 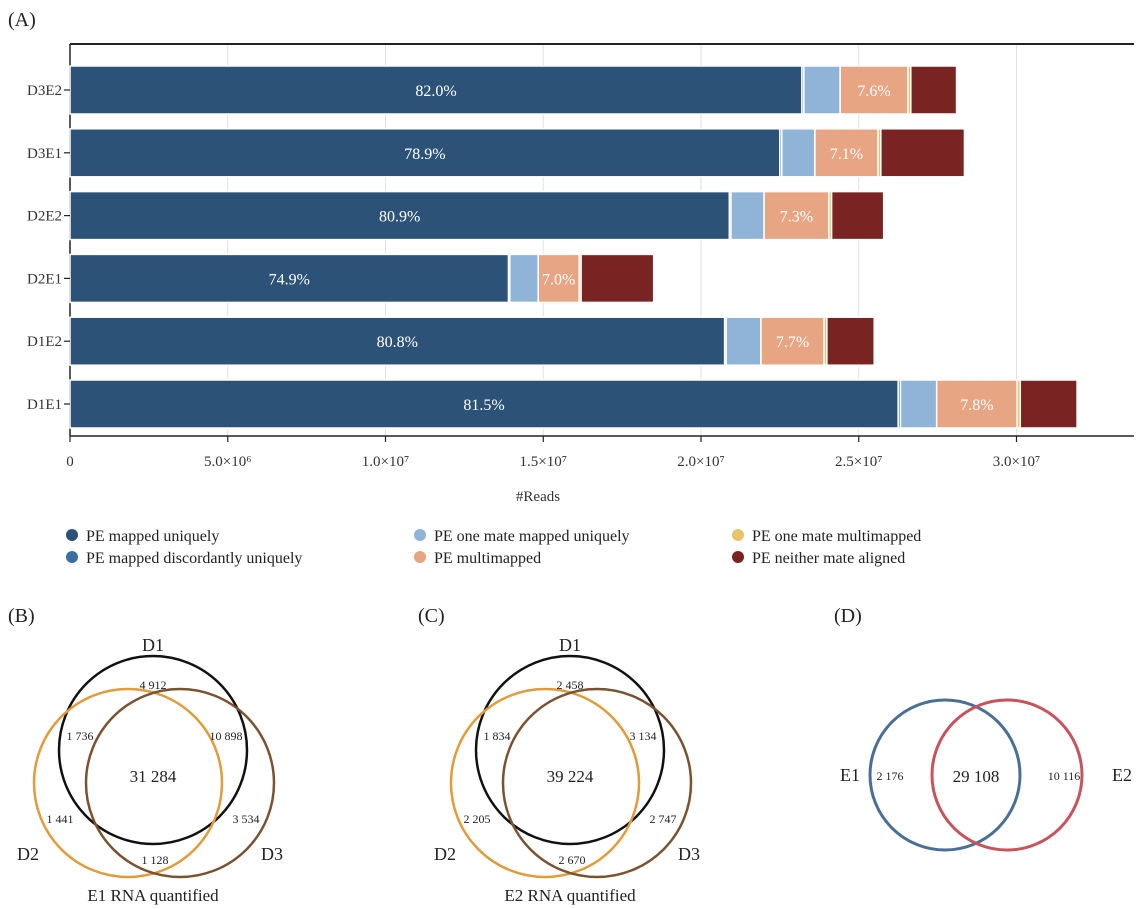 I want to click on venn-b-label-d3: D3, so click(x=272, y=854).